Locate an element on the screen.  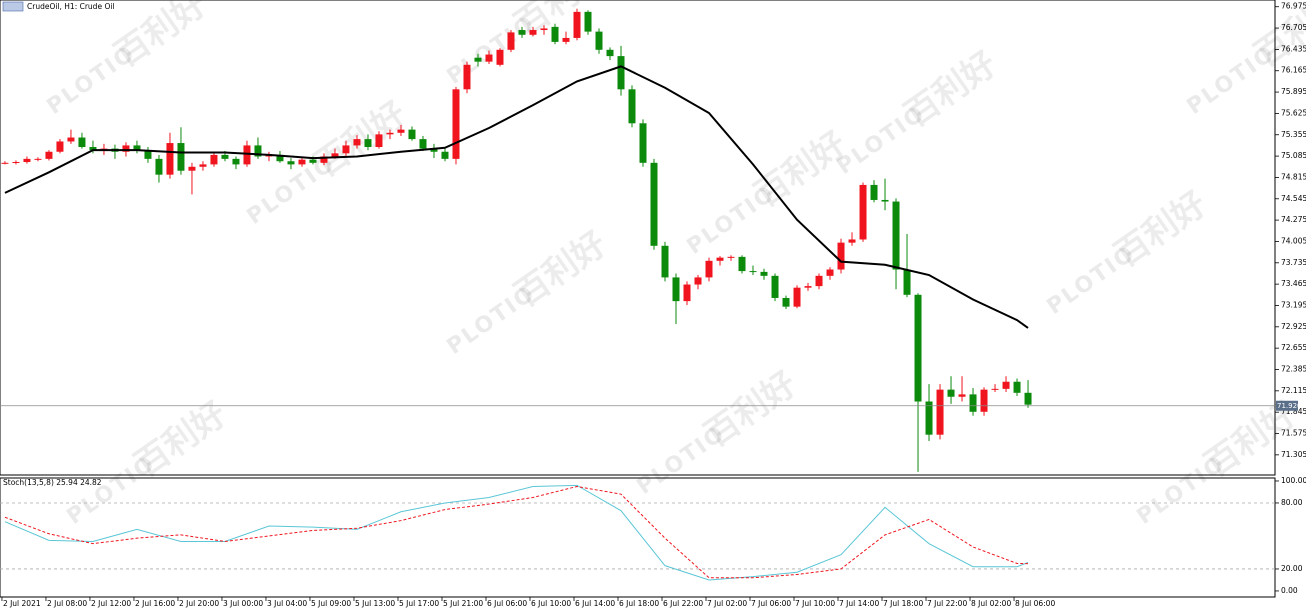
y-tick-label: 73.735 is located at coordinates (1293, 262).